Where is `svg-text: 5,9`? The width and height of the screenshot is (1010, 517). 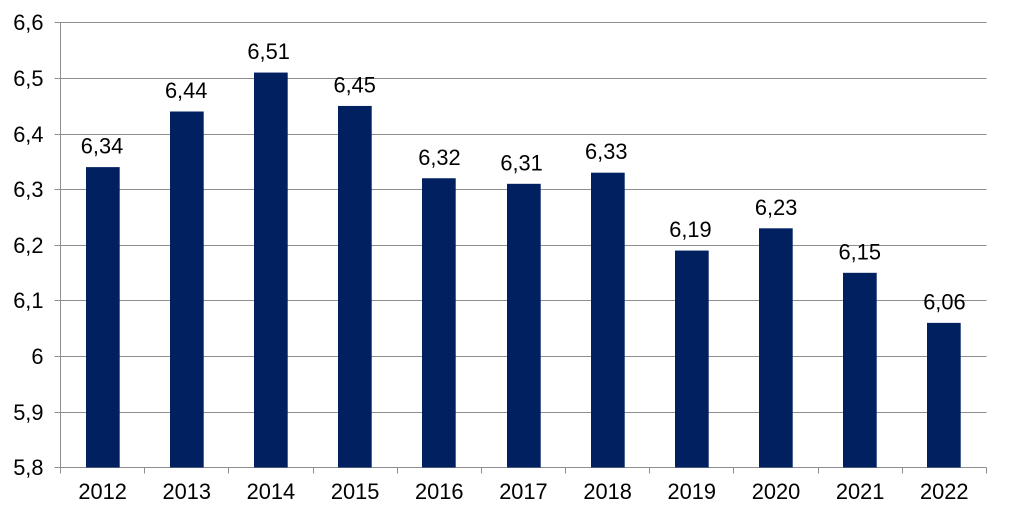
svg-text: 5,9 is located at coordinates (28, 412).